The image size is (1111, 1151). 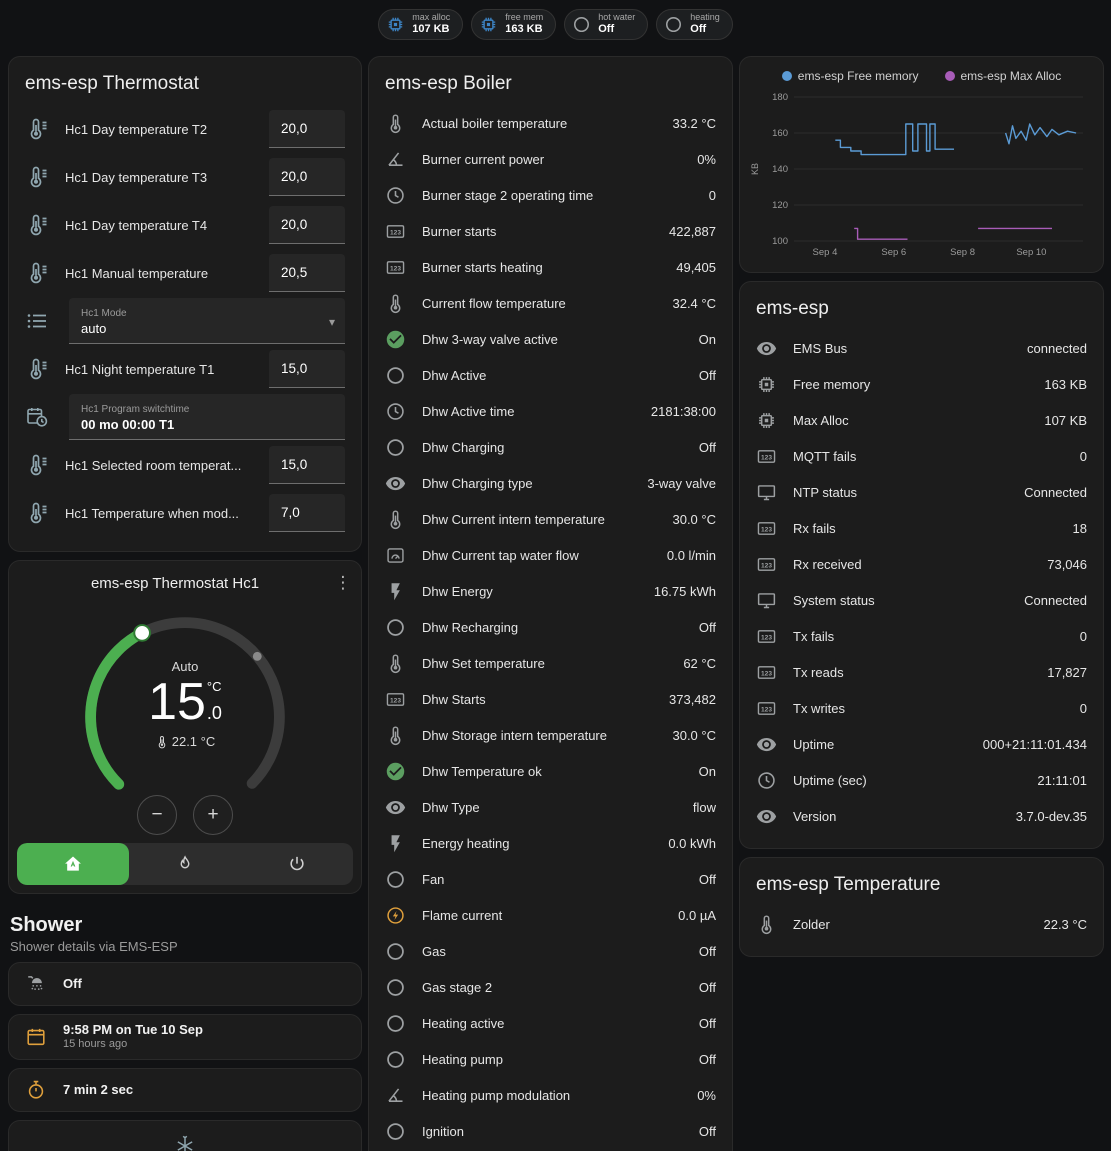 I want to click on entity-row: Max Alloc 107 KB, so click(x=921, y=420).